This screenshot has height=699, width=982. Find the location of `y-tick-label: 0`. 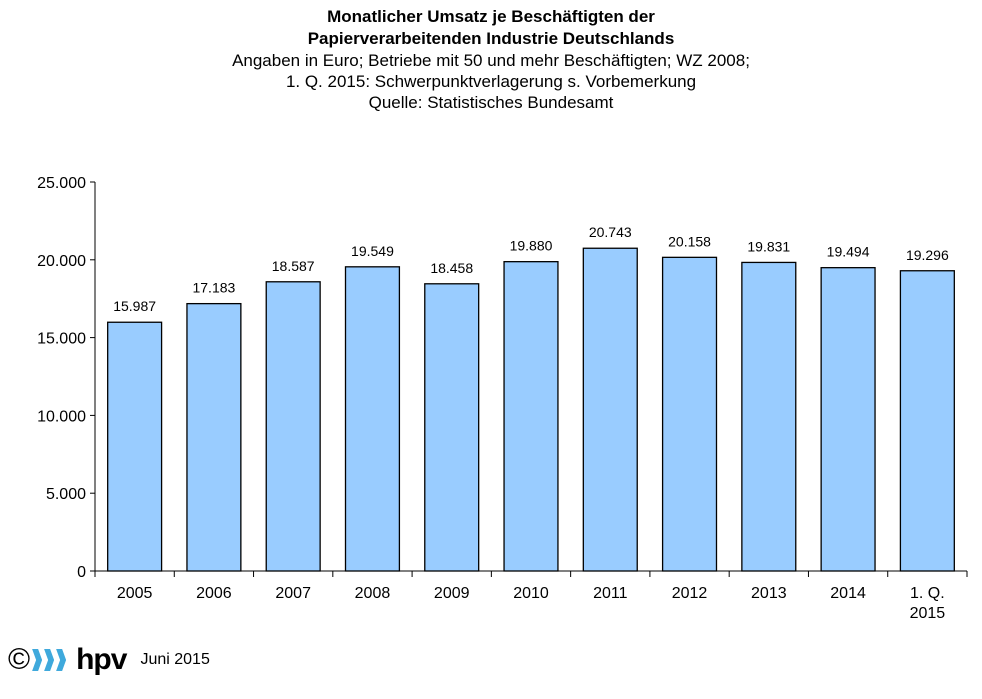

y-tick-label: 0 is located at coordinates (81, 572).